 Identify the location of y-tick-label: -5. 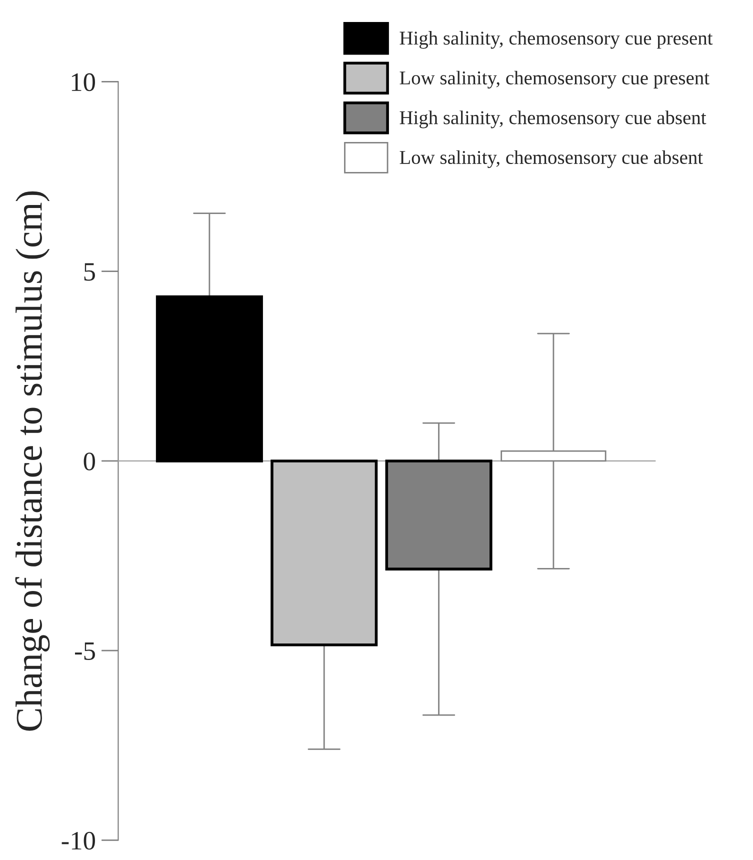
(85, 651).